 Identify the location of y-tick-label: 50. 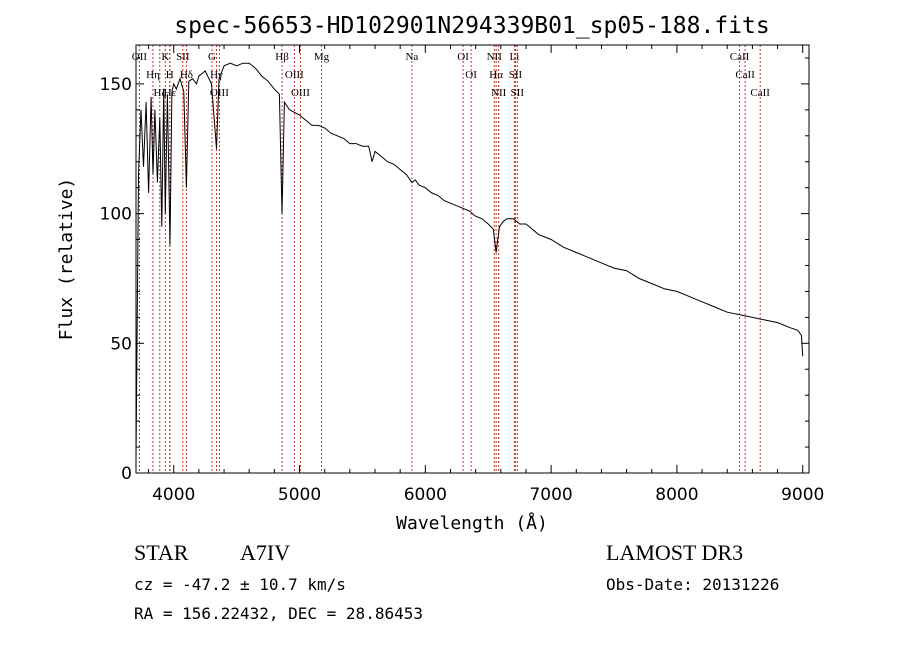
(121, 344).